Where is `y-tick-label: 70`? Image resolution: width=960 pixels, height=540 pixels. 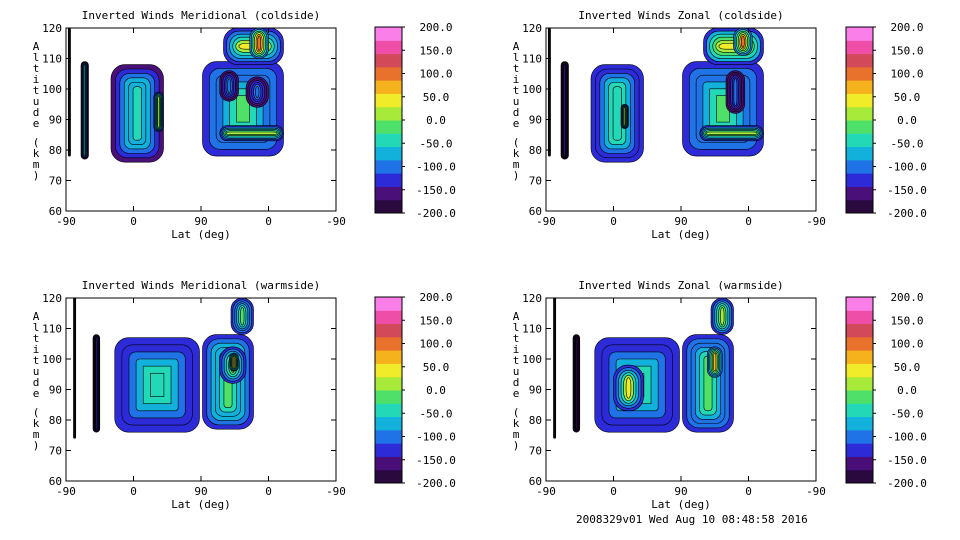
y-tick-label: 70 is located at coordinates (535, 181).